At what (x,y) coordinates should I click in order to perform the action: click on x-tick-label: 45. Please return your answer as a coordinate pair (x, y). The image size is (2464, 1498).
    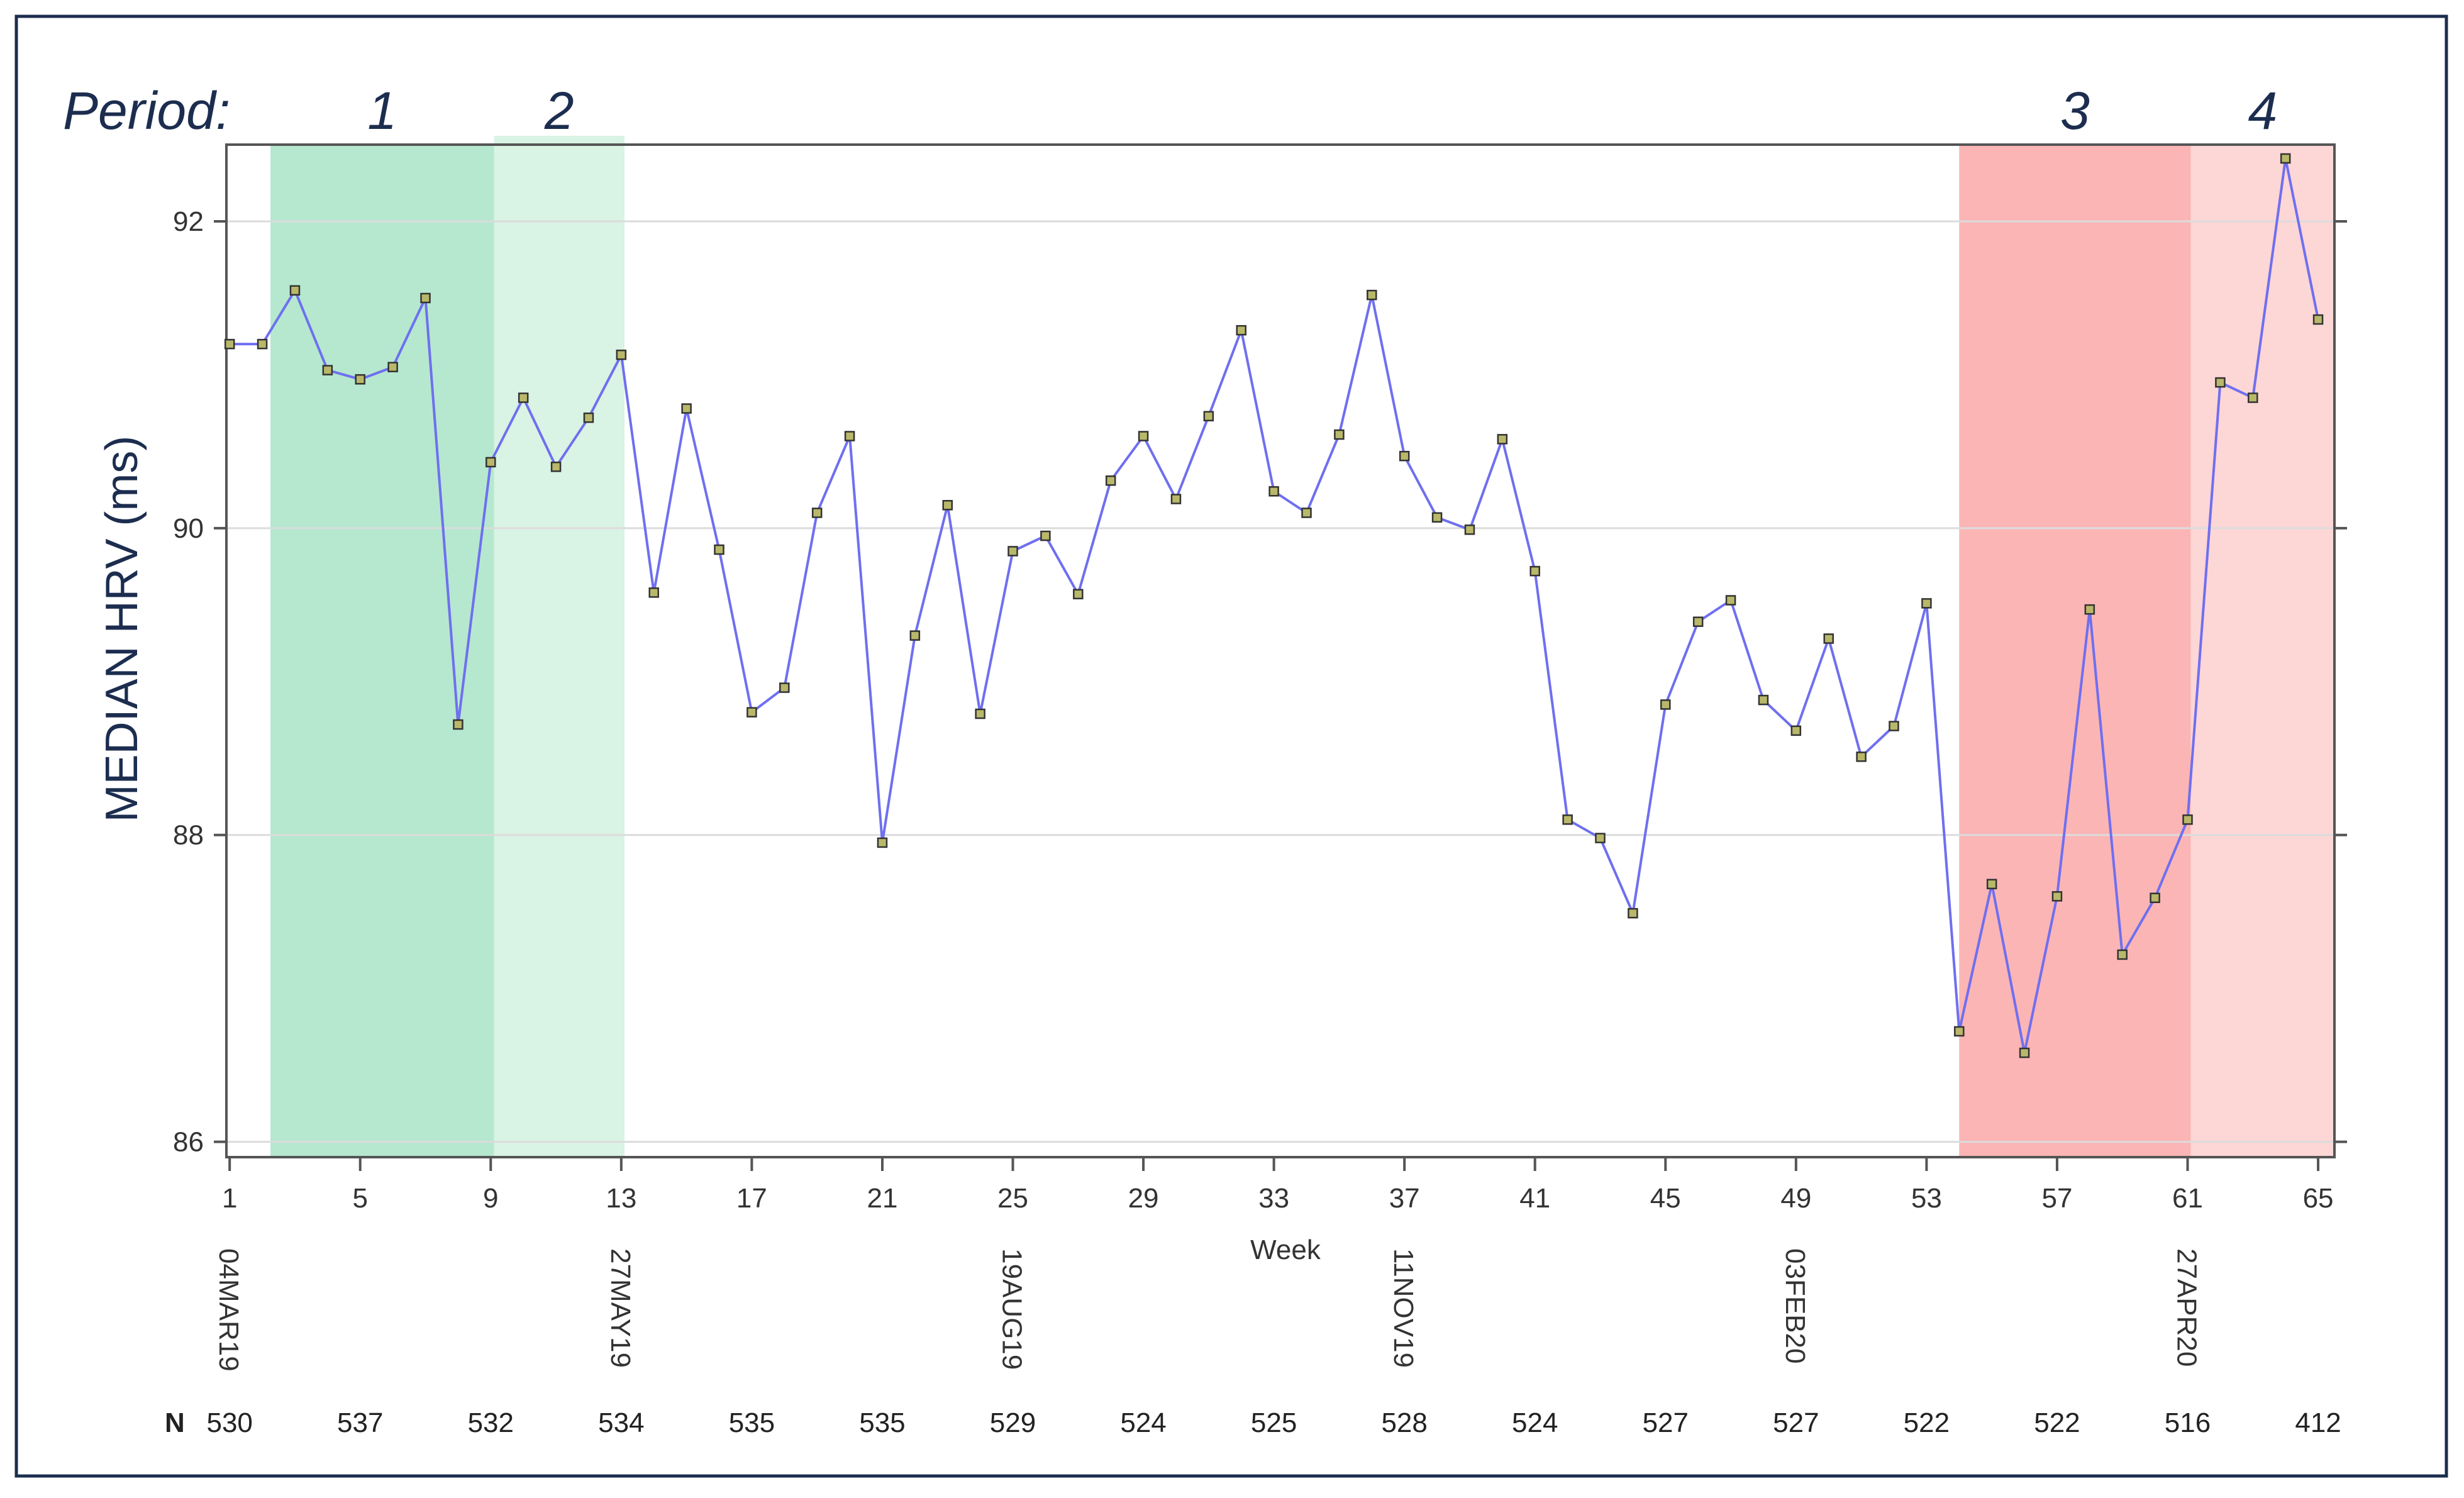
    Looking at the image, I should click on (1665, 1198).